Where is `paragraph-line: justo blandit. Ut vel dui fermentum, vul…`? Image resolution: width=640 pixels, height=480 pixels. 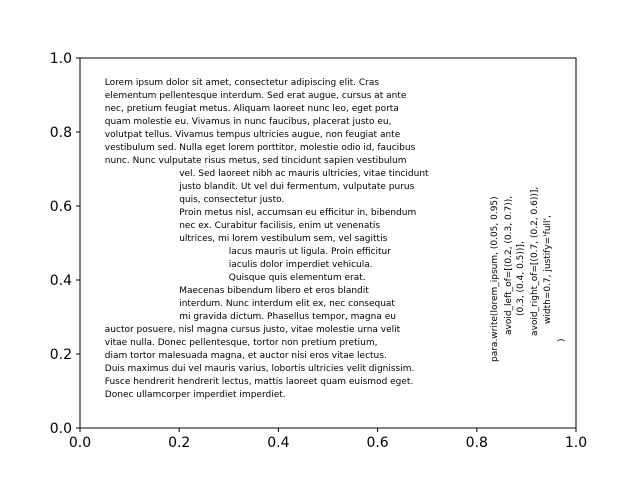
paragraph-line: justo blandit. Ut vel dui fermentum, vul… is located at coordinates (296, 187).